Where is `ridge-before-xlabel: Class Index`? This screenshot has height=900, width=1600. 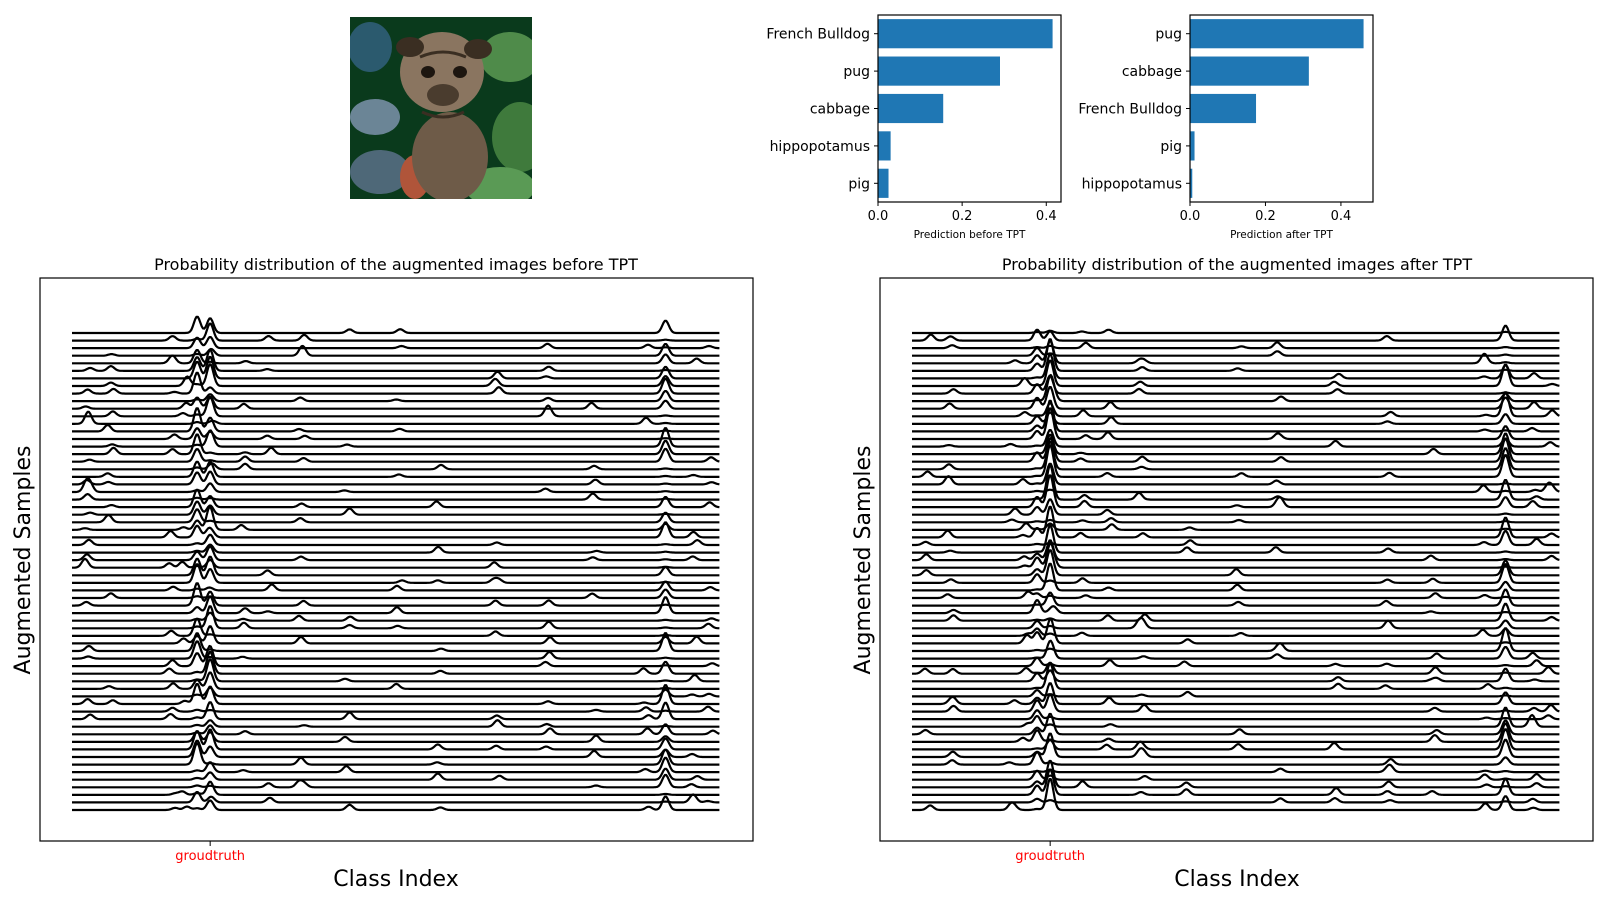 ridge-before-xlabel: Class Index is located at coordinates (395, 879).